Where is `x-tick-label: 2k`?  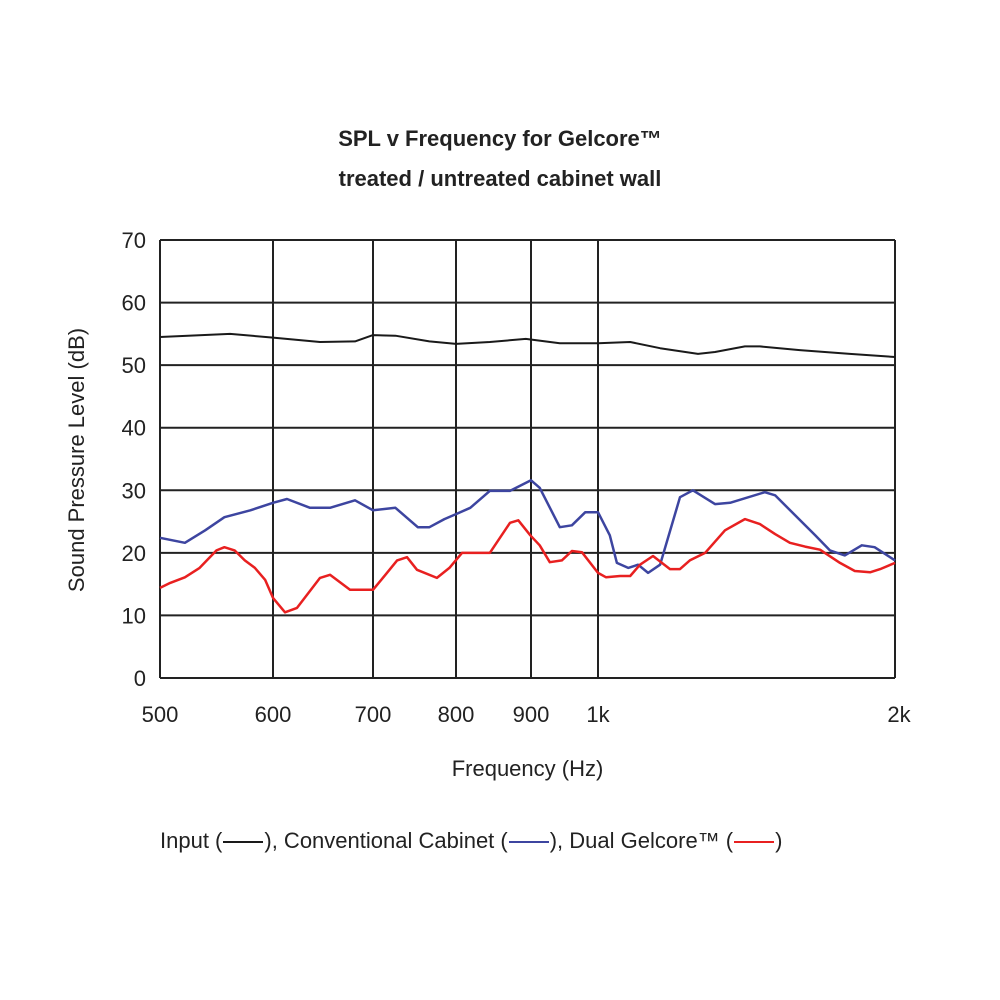
x-tick-label: 2k is located at coordinates (899, 714).